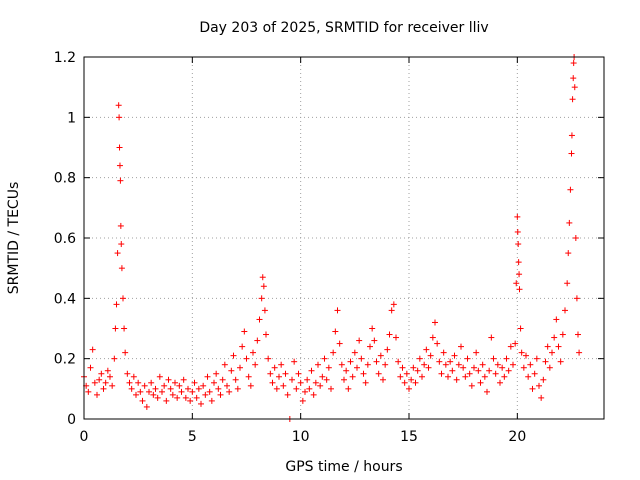  I want to click on y-tick-label: 0.6, so click(65, 239).